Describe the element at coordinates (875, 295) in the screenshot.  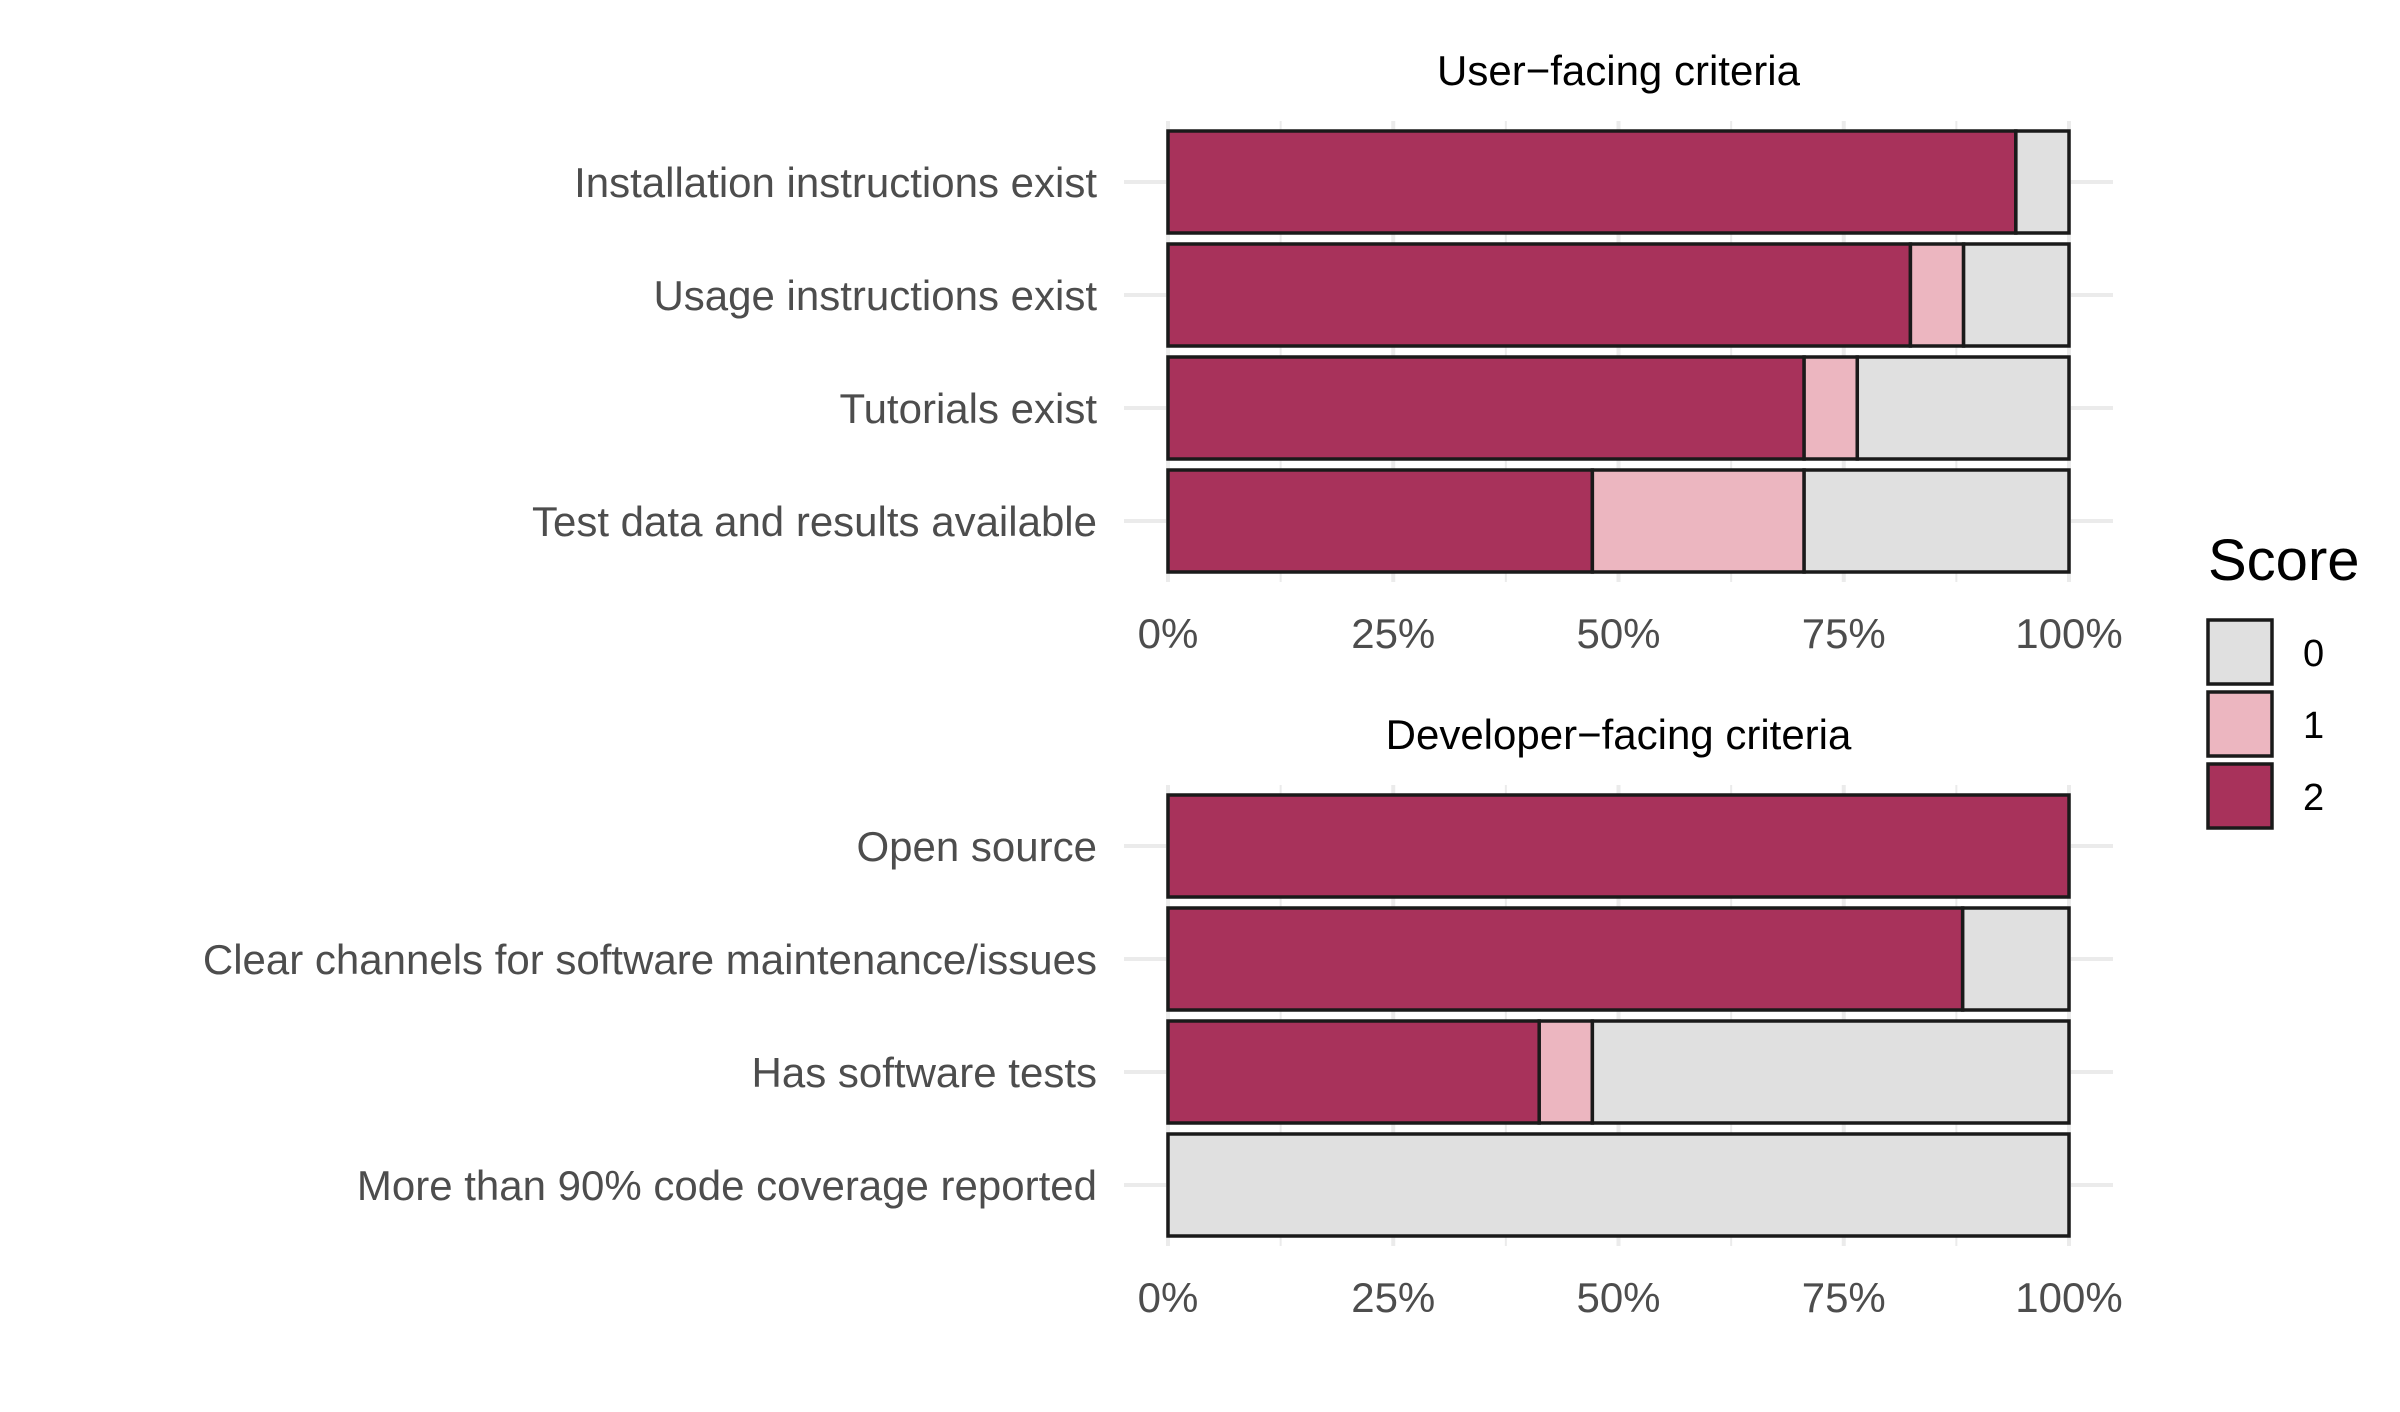
I see `category-label: Usage instructions exist` at that location.